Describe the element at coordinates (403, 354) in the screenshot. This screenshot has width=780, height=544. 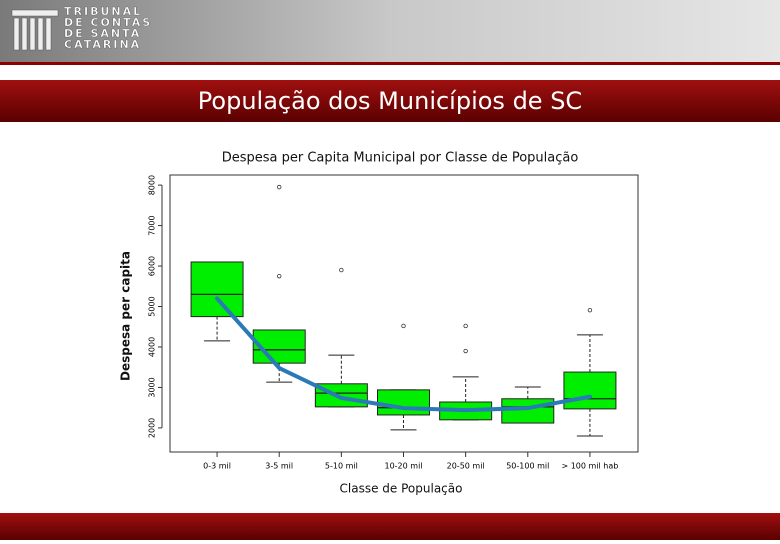
I see `trend-line` at that location.